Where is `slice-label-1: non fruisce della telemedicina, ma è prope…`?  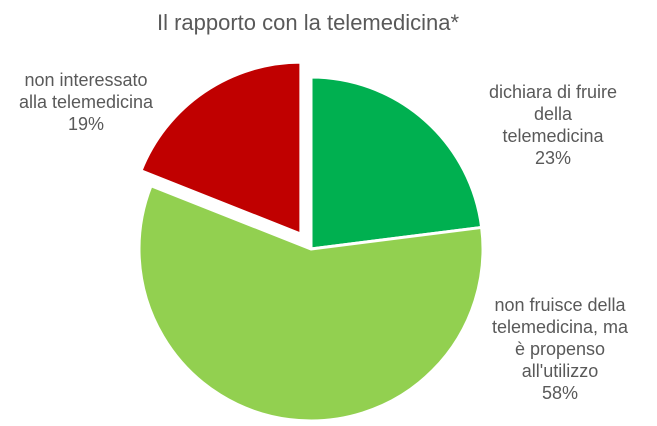
slice-label-1: non fruisce della telemedicina, ma è prope… is located at coordinates (560, 349).